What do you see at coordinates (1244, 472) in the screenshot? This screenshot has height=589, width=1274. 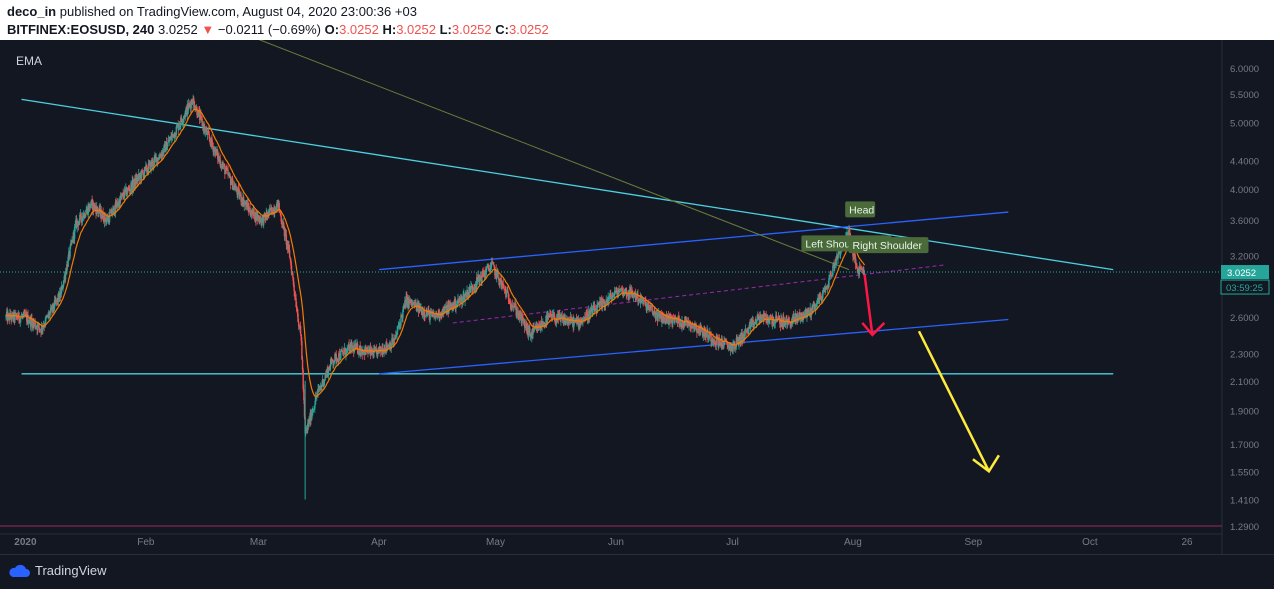 I see `price-tick-label: 1.5500` at bounding box center [1244, 472].